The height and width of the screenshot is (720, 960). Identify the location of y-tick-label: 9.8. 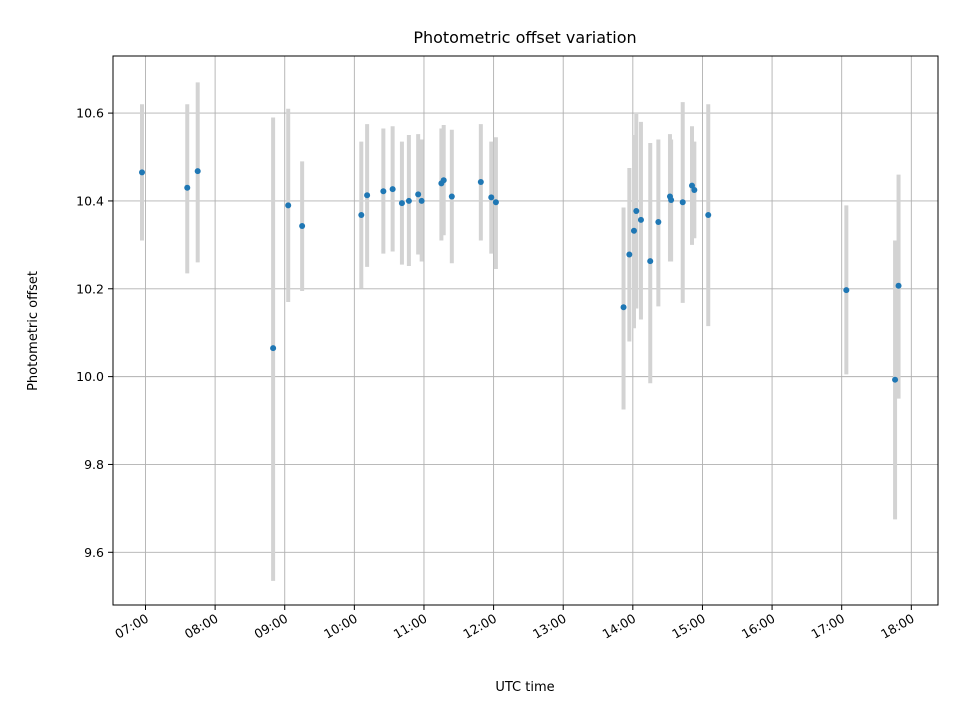
(94, 464).